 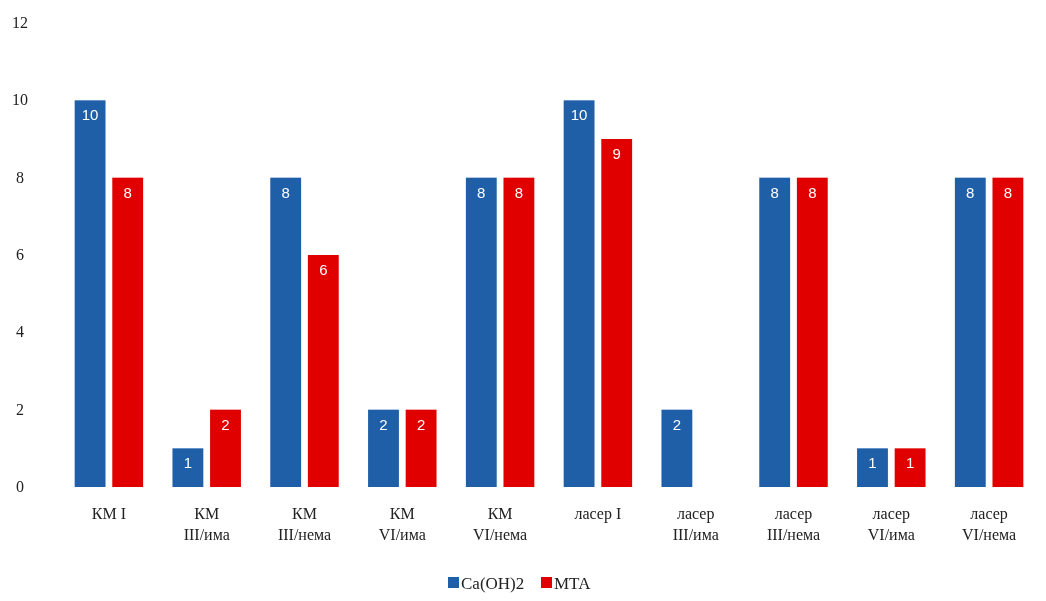 I want to click on x-tick-label: КМ III/има, so click(x=206, y=524).